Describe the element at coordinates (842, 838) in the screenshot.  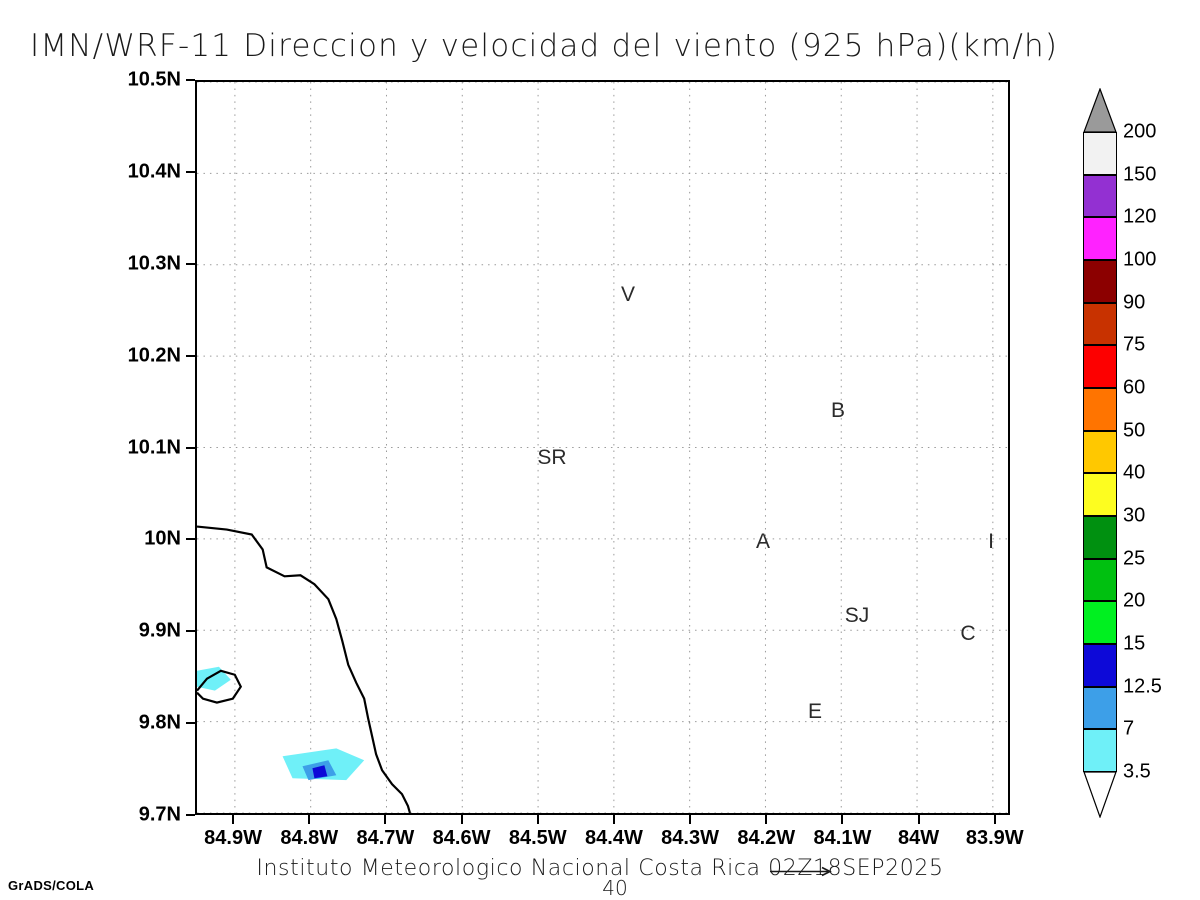
I see `x-axis-label: 84.1W` at that location.